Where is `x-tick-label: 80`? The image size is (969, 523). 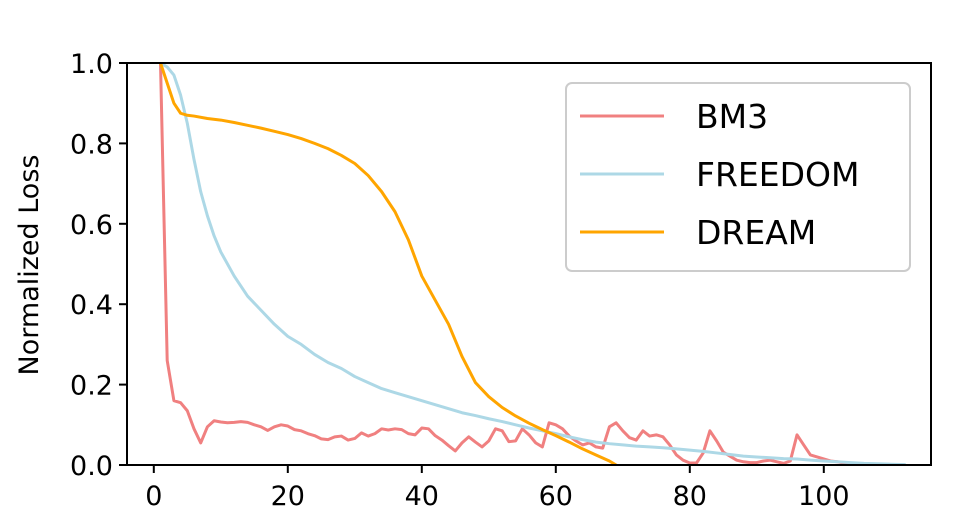 x-tick-label: 80 is located at coordinates (690, 496).